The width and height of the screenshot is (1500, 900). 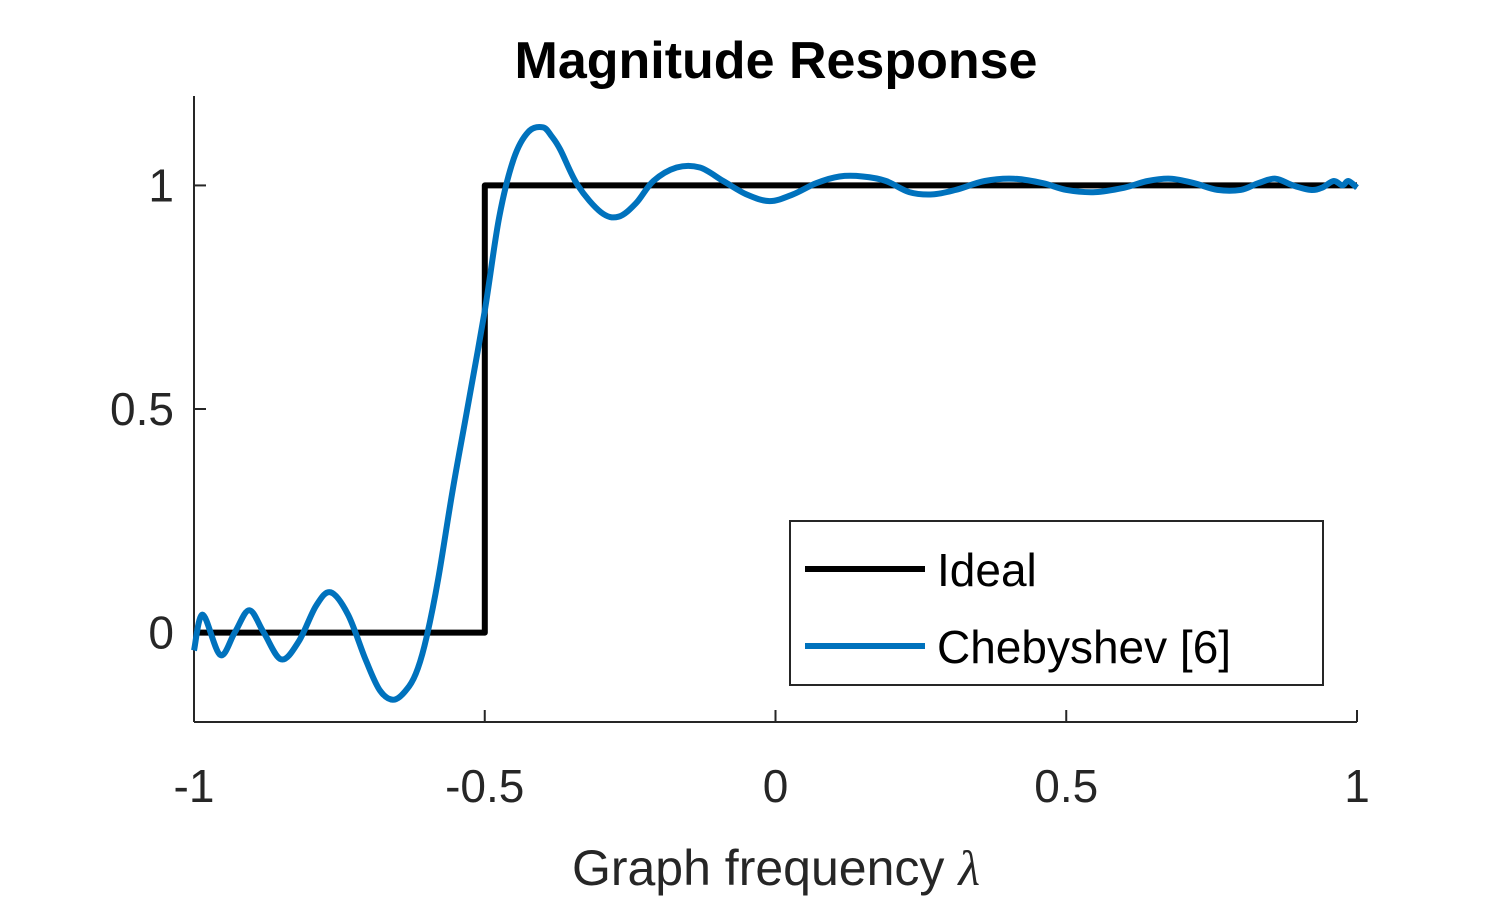 I want to click on x-tick-label: 0.5, so click(x=1066, y=786).